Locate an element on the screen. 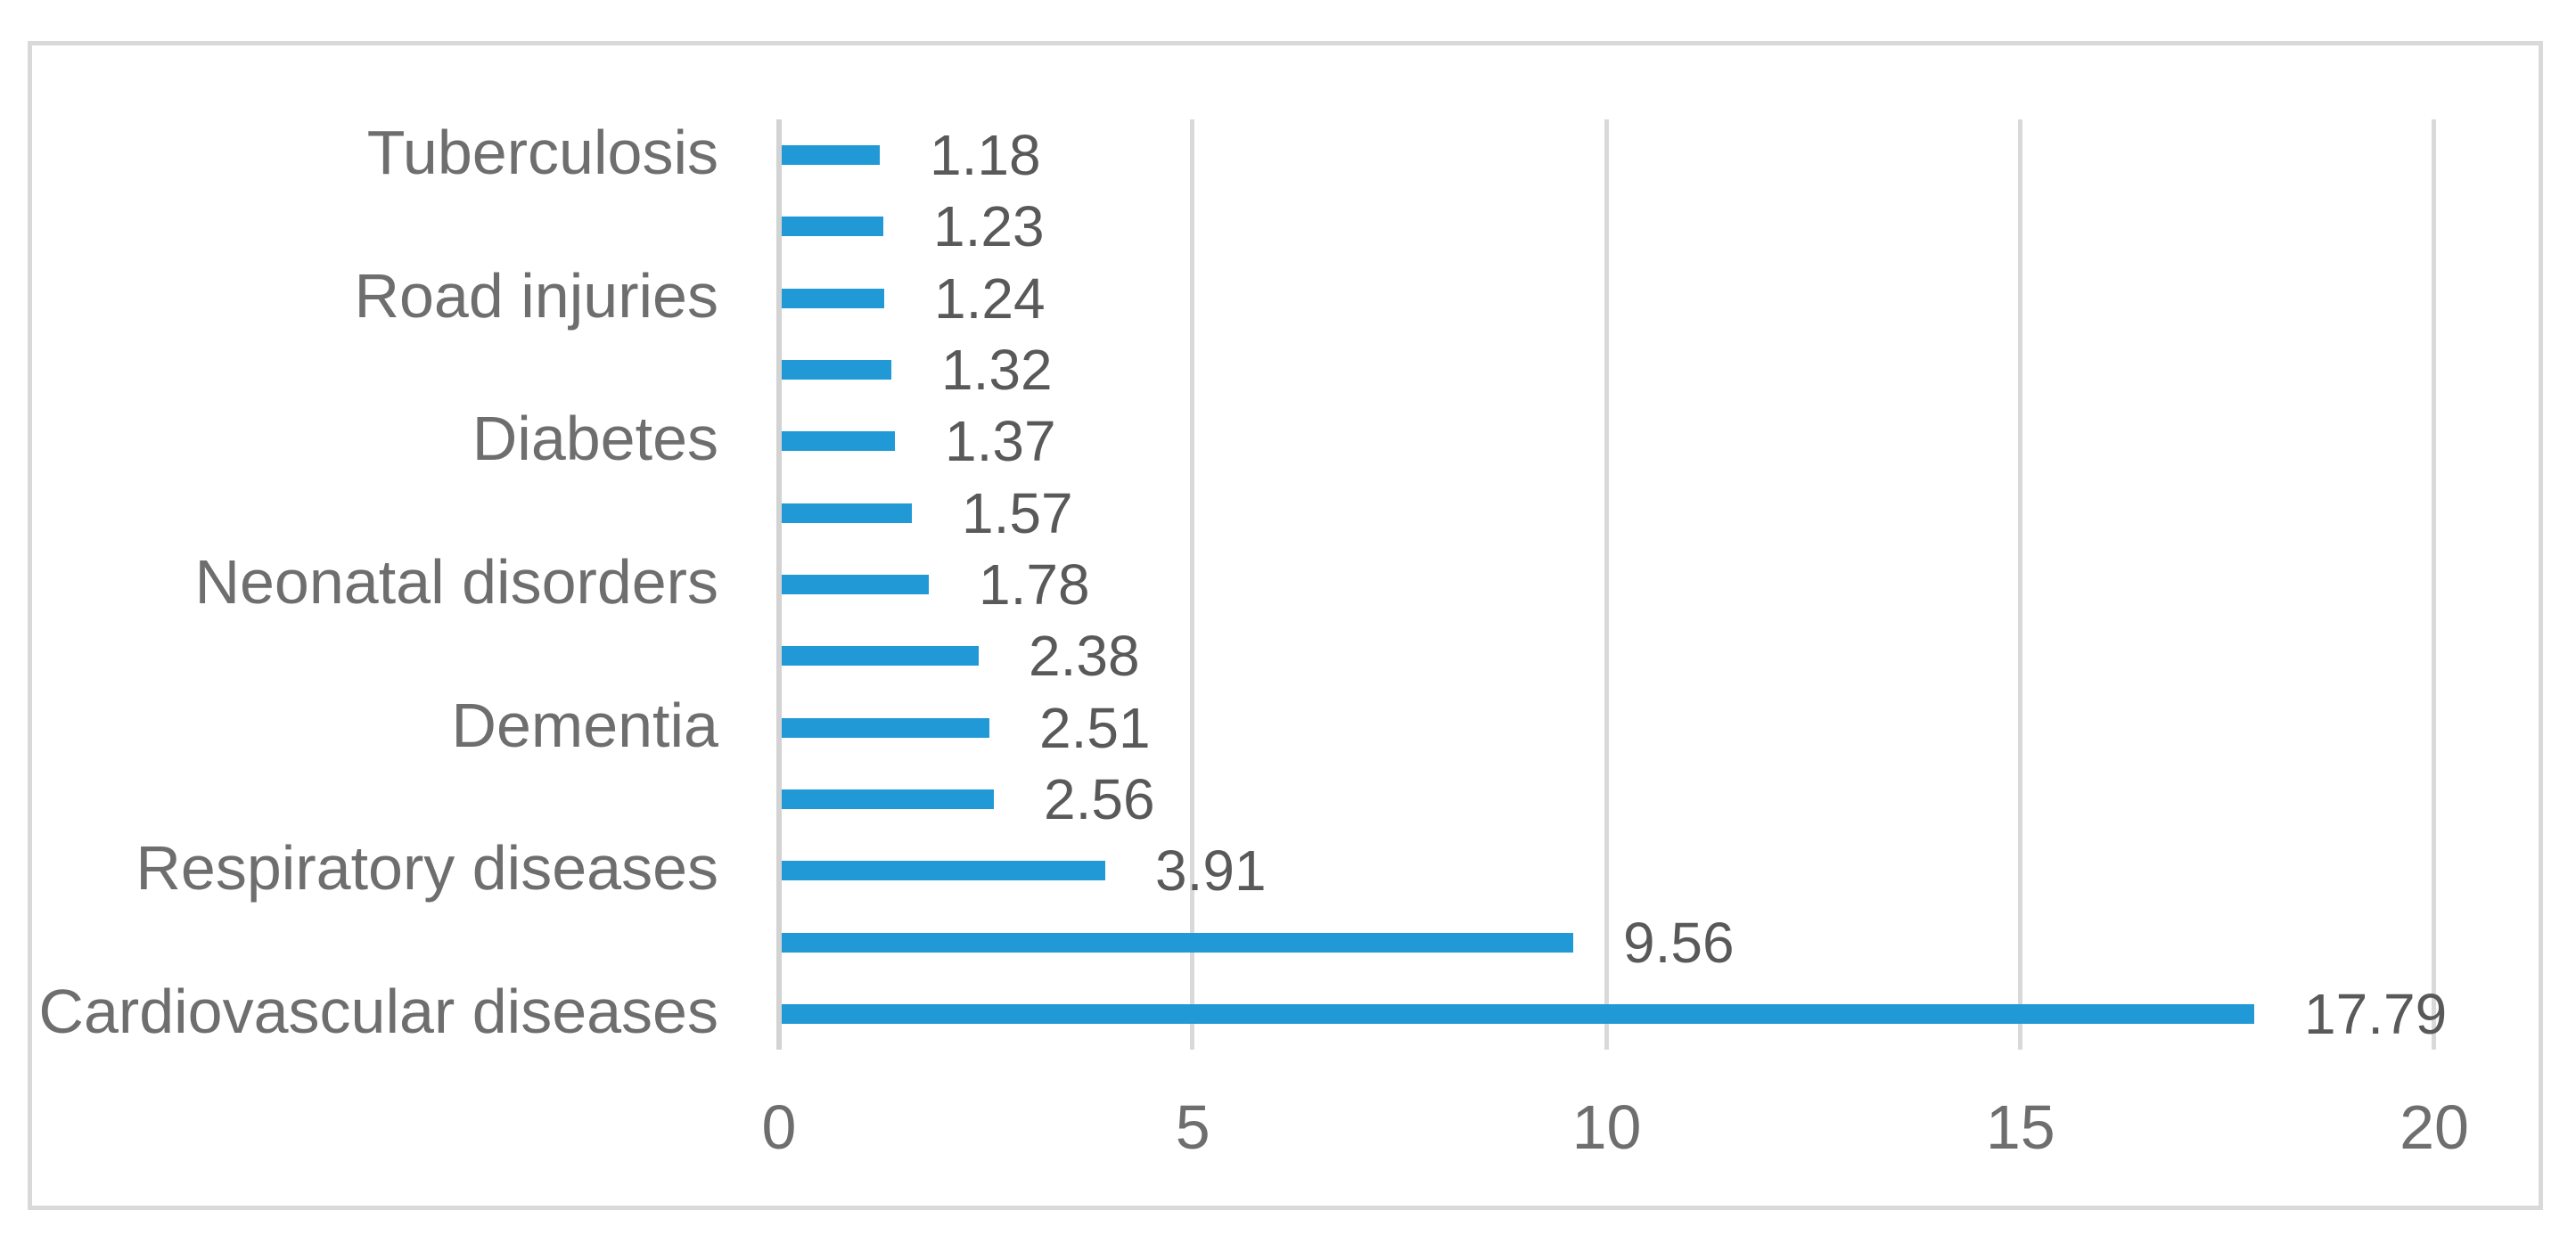 This screenshot has height=1235, width=2576. category-label-diabetes: Diabetes is located at coordinates (595, 438).